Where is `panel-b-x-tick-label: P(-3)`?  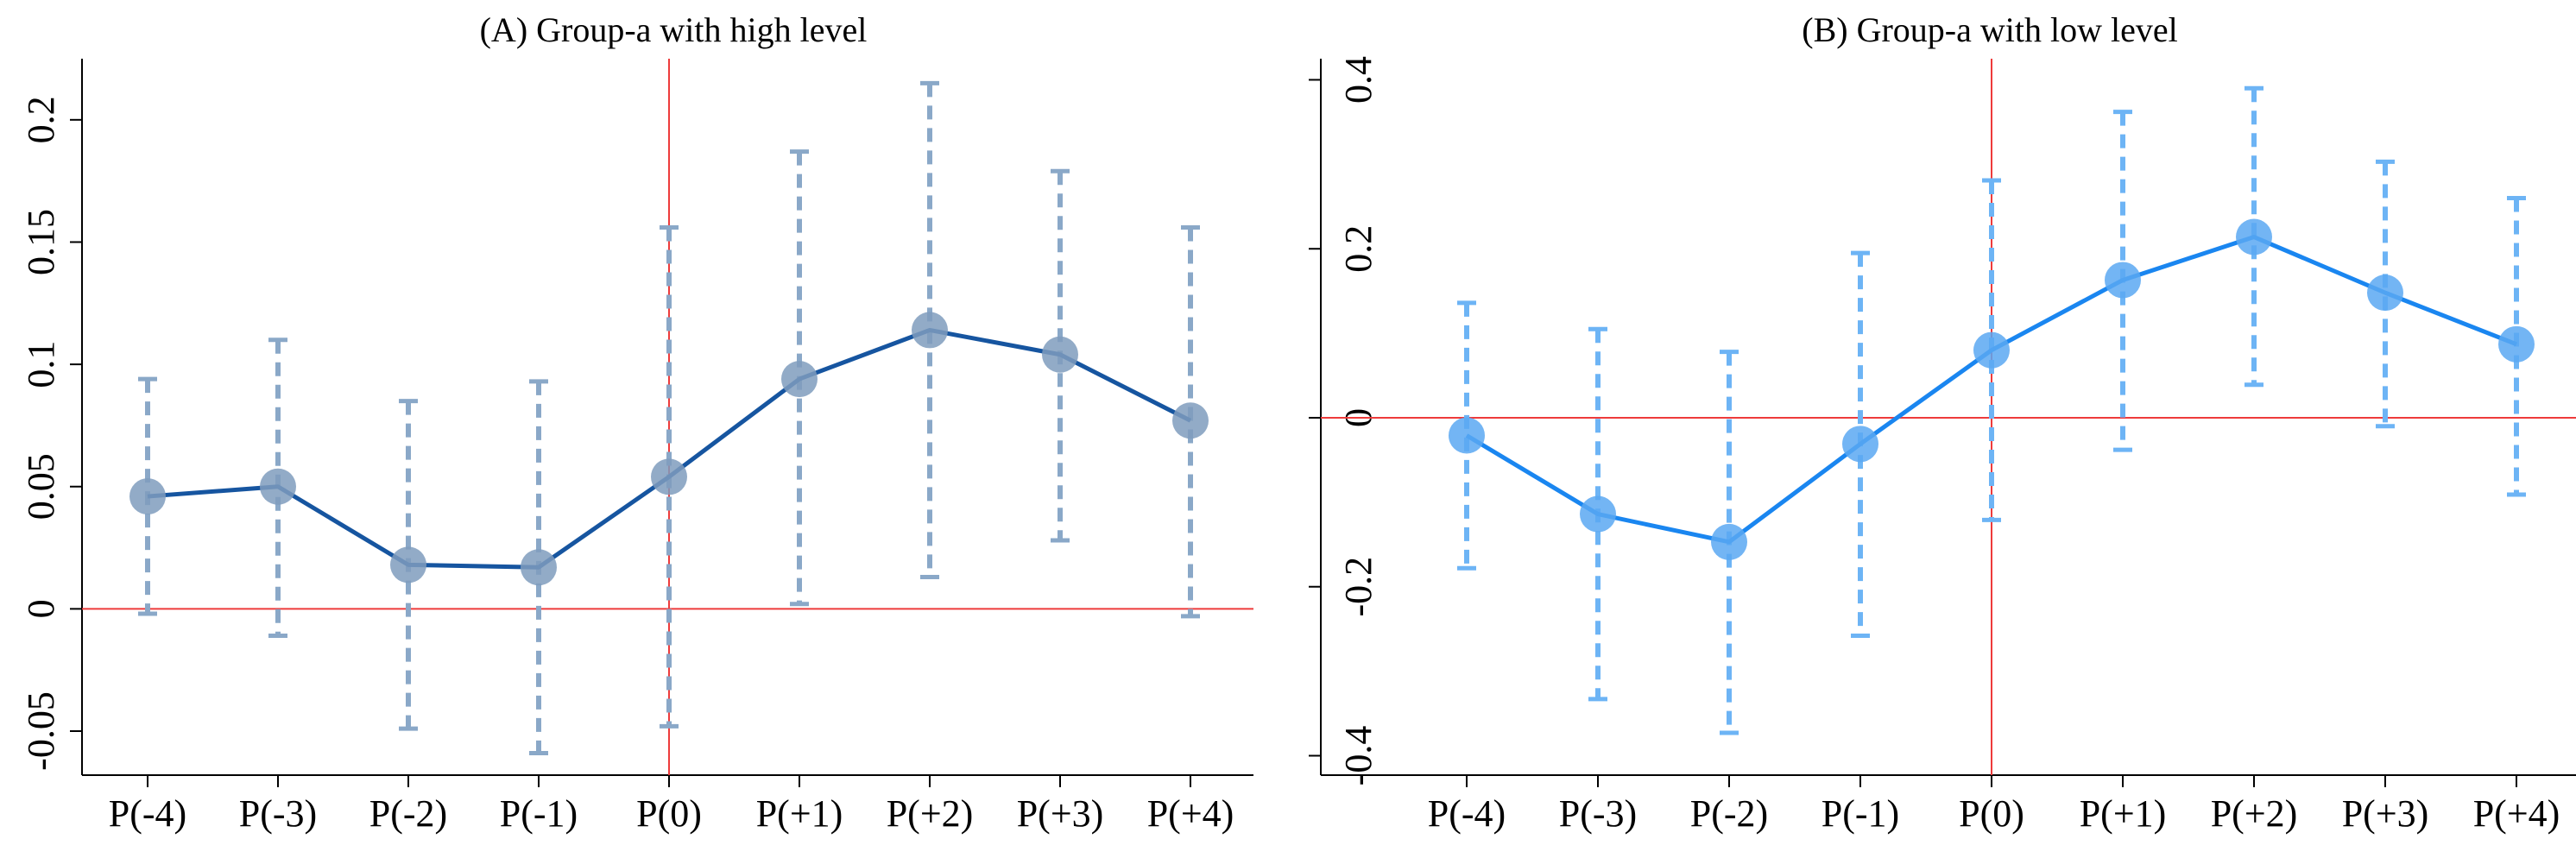 panel-b-x-tick-label: P(-3) is located at coordinates (1598, 813).